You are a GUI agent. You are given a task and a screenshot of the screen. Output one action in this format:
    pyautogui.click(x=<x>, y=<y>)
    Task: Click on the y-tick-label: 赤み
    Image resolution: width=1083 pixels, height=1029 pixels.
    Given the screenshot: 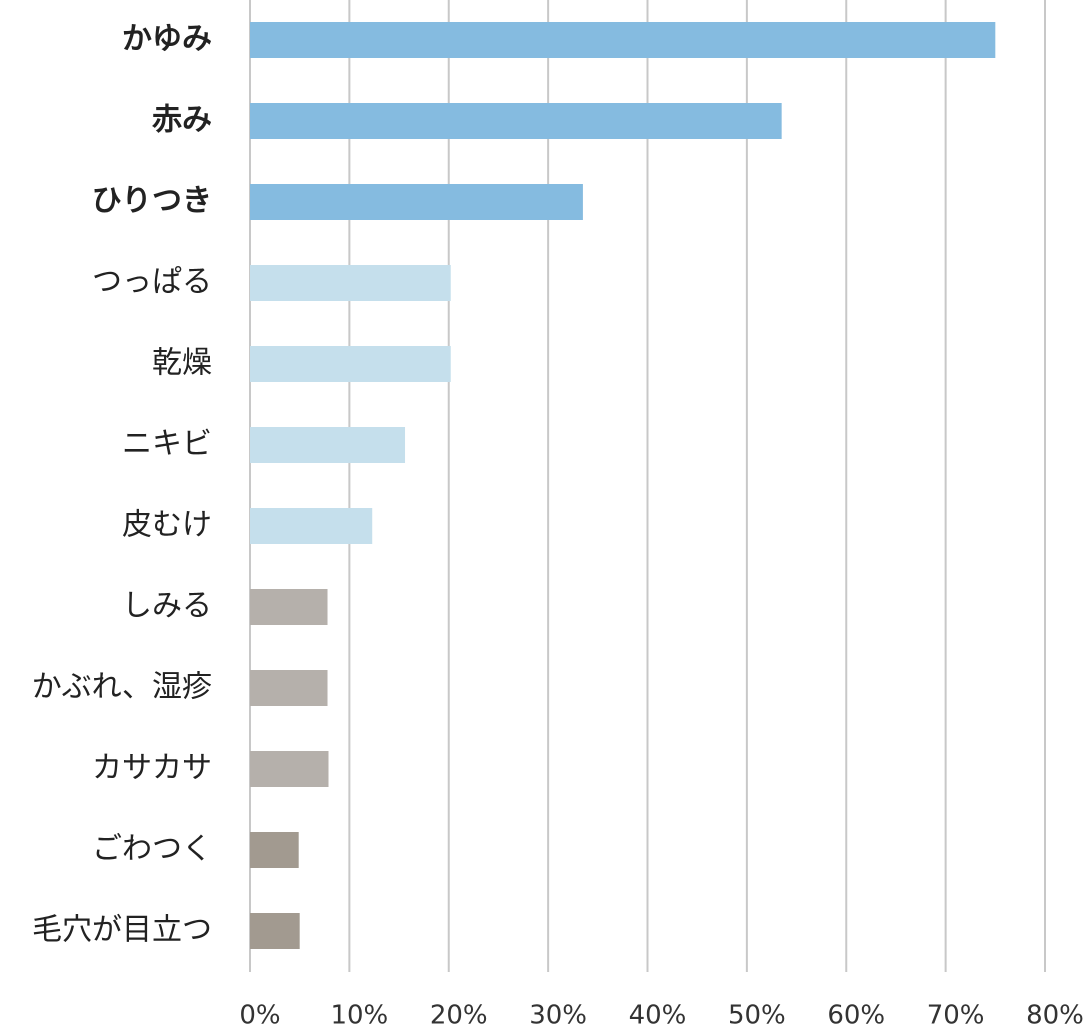 What is the action you would take?
    pyautogui.click(x=182, y=120)
    